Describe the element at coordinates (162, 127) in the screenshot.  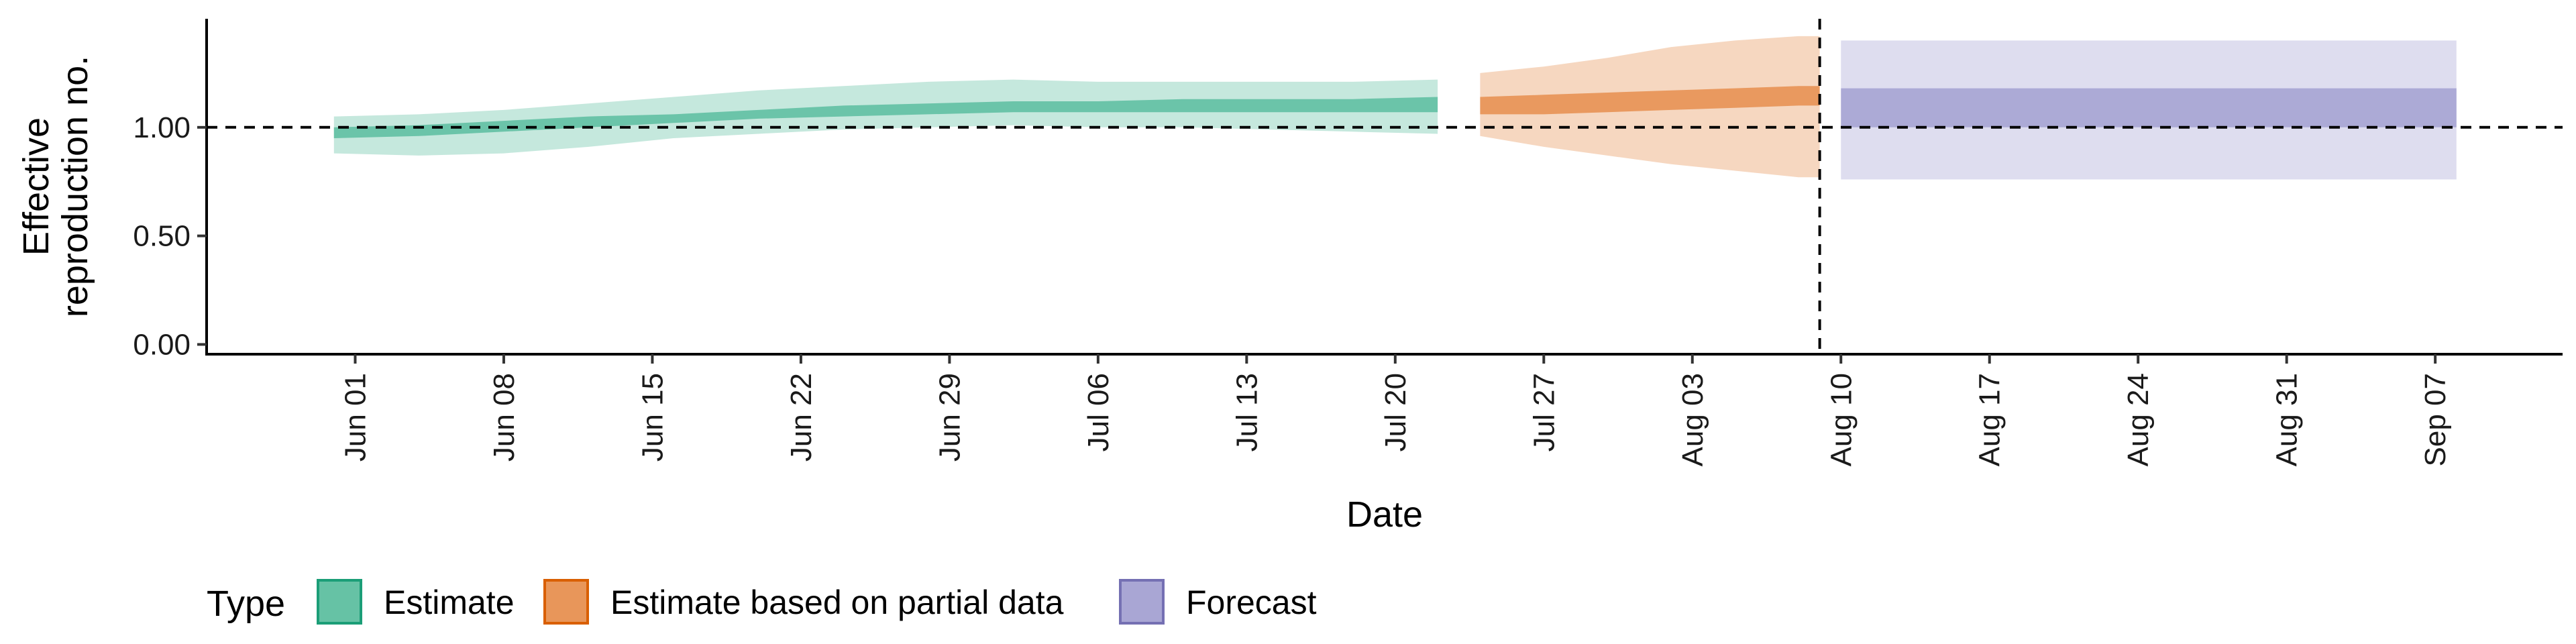
I see `y-tick-label: 1.00` at that location.